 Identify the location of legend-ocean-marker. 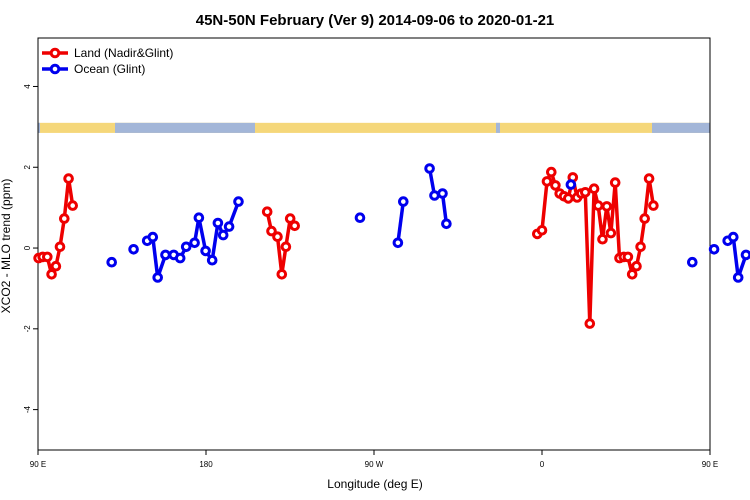
(55, 69).